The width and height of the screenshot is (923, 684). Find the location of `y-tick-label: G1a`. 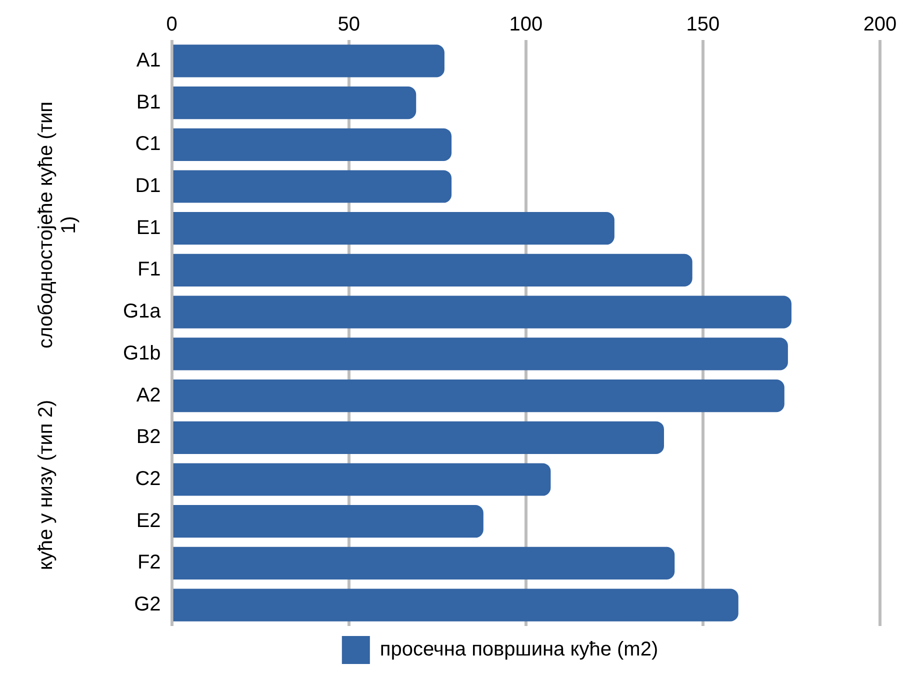

y-tick-label: G1a is located at coordinates (142, 311).